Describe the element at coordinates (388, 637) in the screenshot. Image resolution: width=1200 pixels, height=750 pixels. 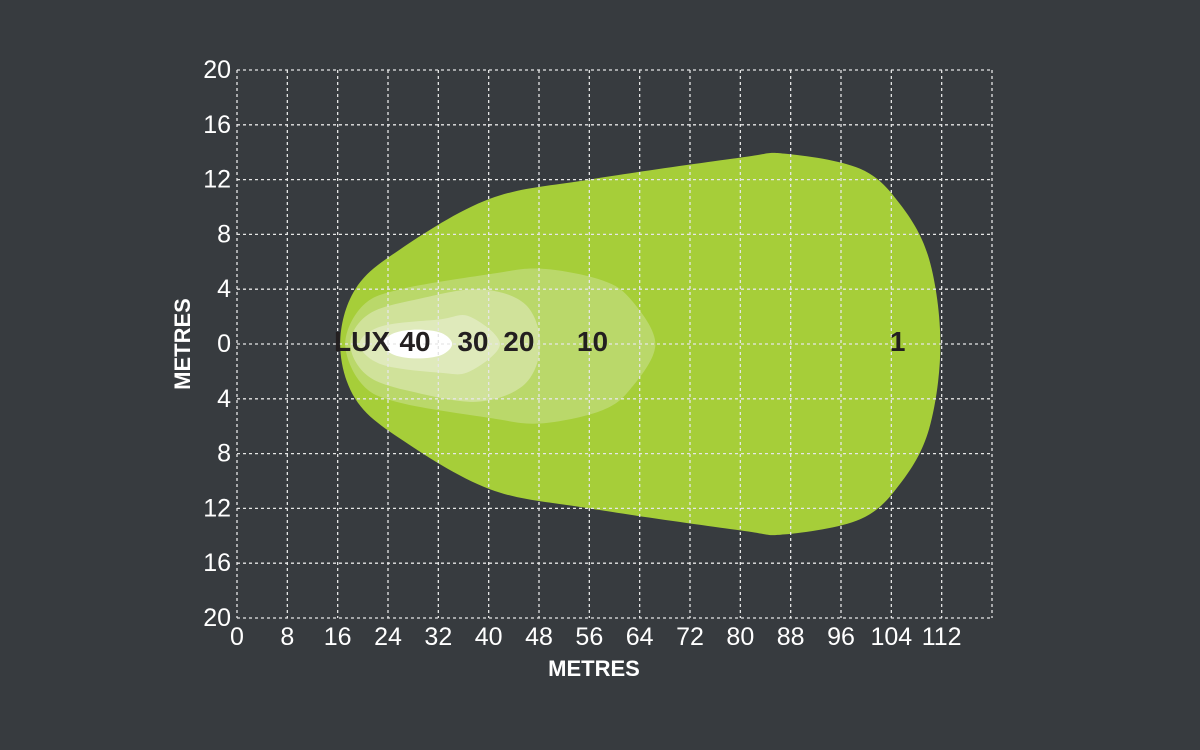
I see `x-tick-label: 24` at that location.